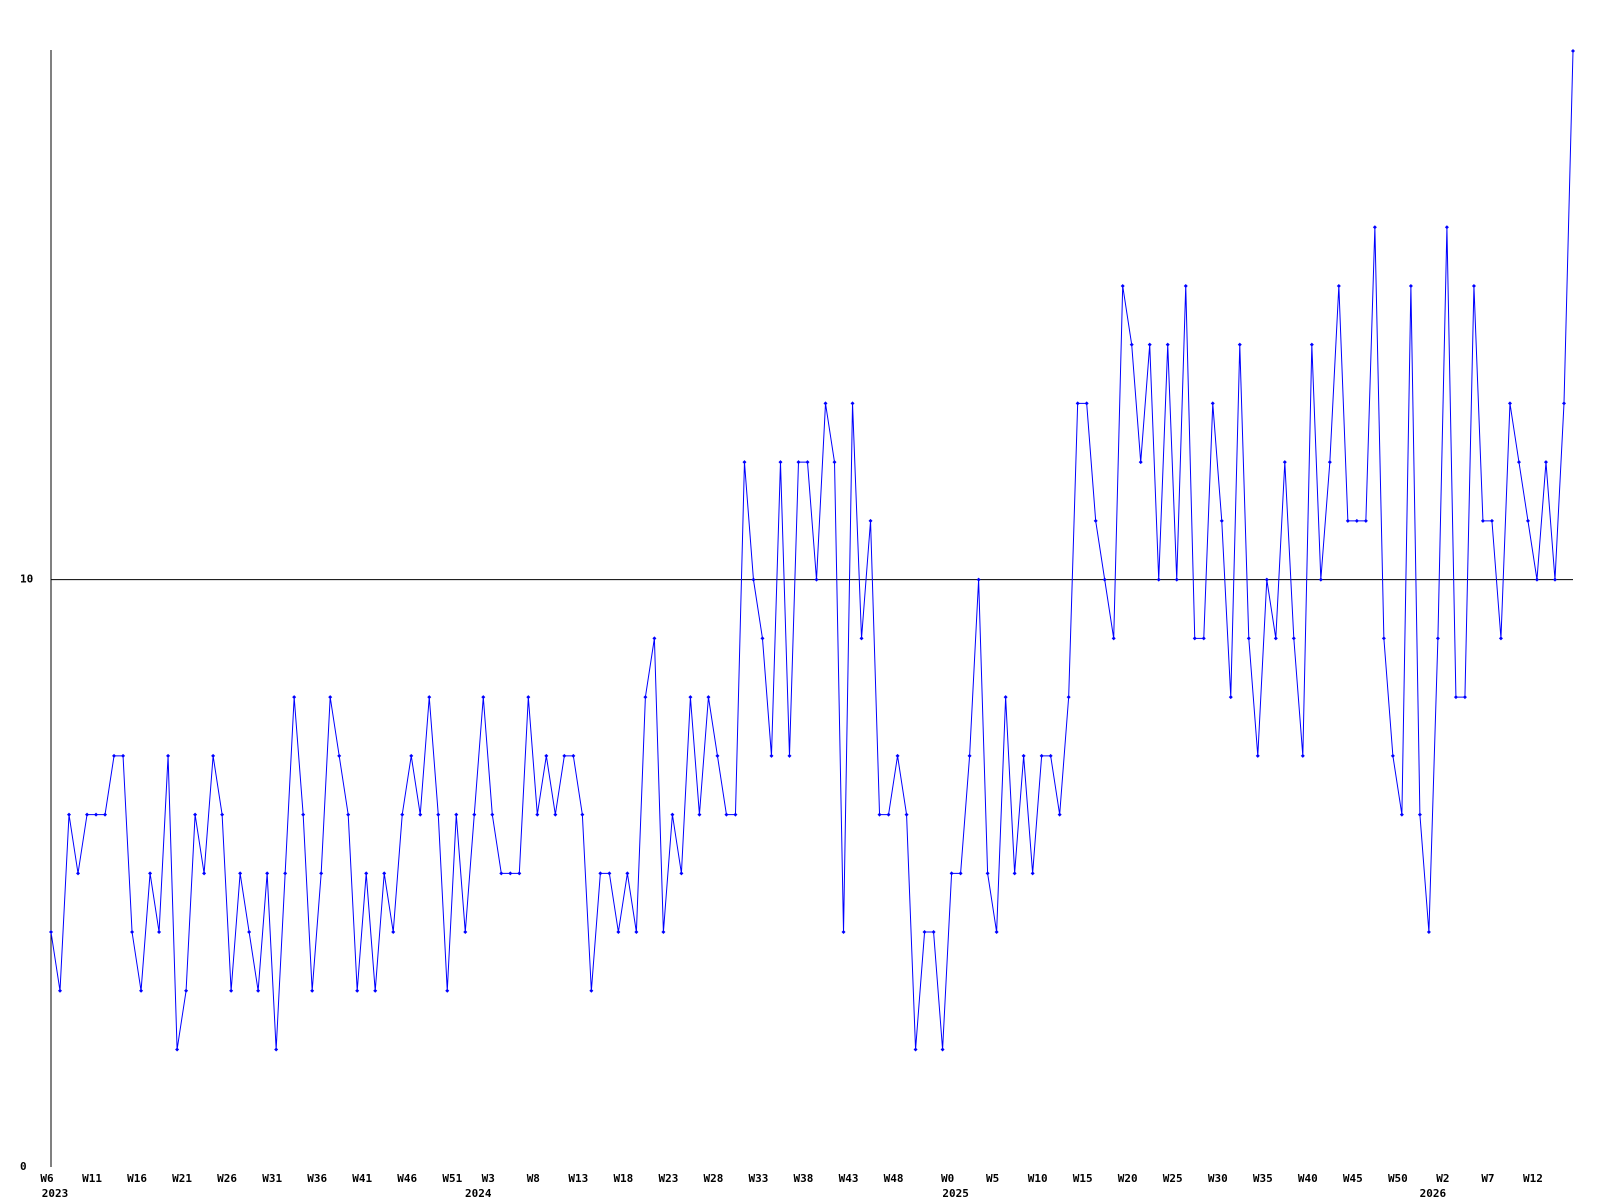  I want to click on x-tick-label: W36, so click(317, 1178).